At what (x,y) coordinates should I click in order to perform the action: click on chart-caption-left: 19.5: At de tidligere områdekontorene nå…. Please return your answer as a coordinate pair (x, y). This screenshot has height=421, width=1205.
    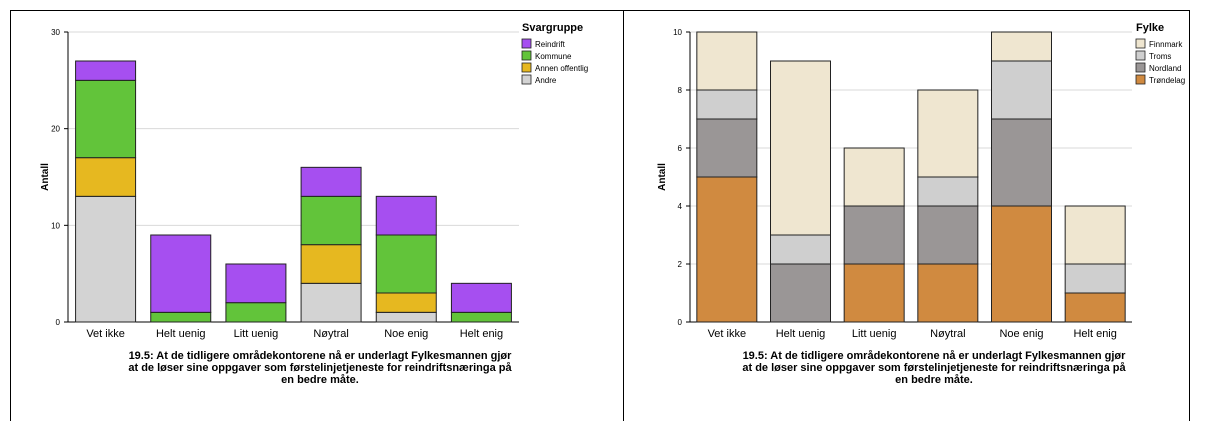
    Looking at the image, I should click on (320, 368).